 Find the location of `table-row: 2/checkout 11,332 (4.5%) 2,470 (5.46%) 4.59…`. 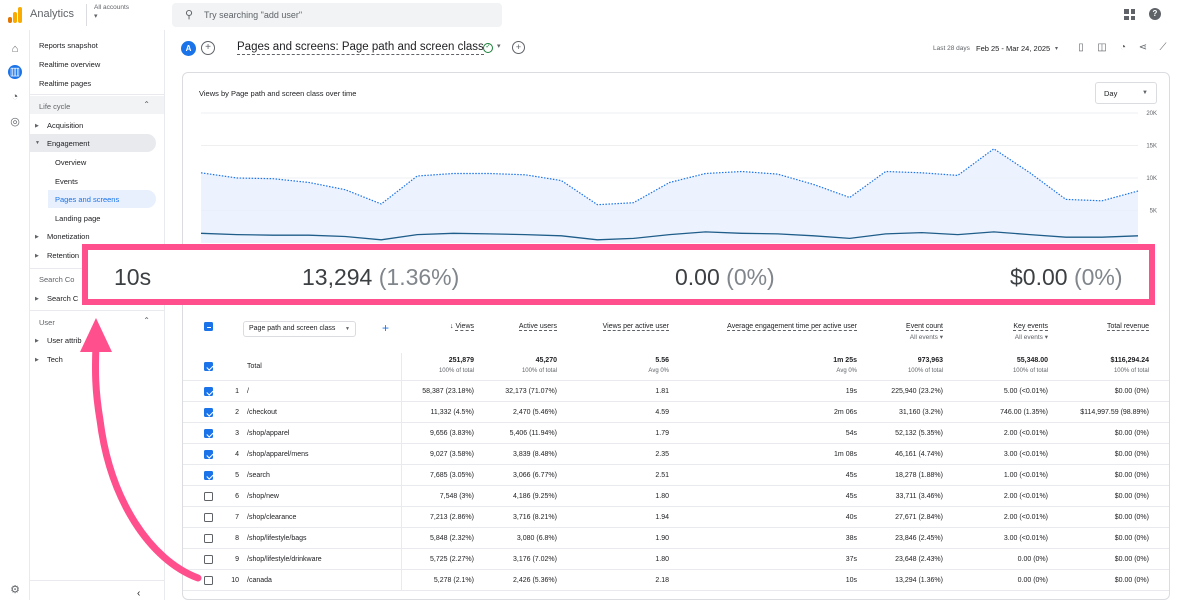

table-row: 2/checkout 11,332 (4.5%) 2,470 (5.46%) 4.59… is located at coordinates (676, 412).